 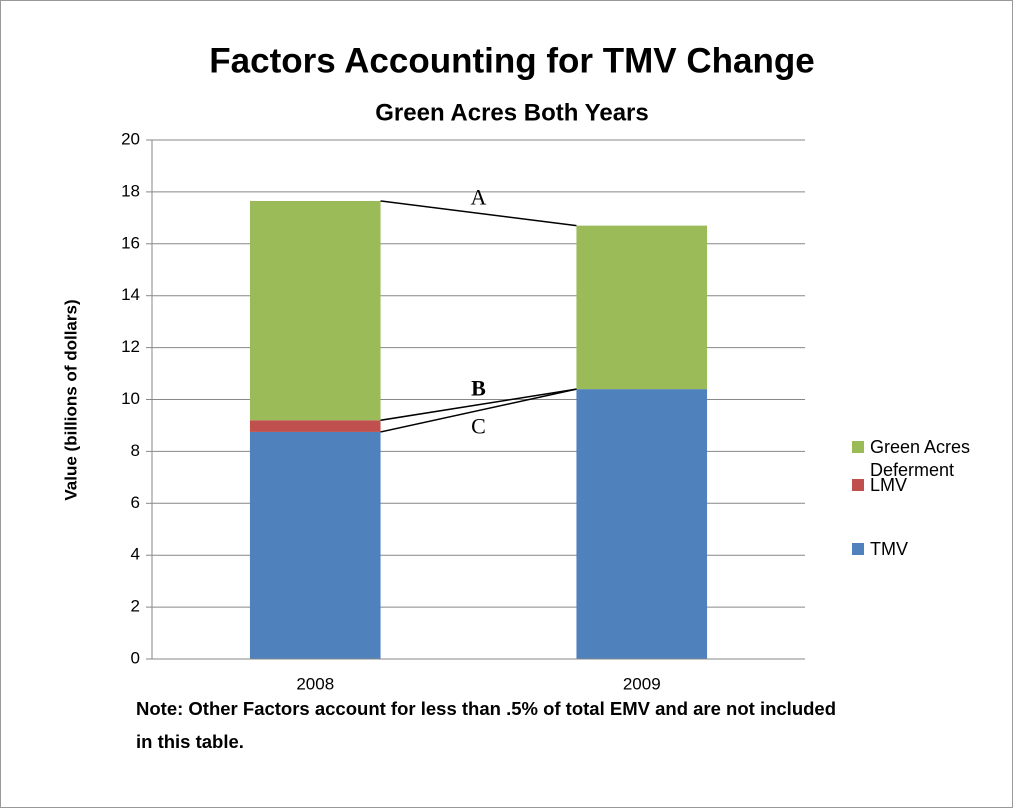 What do you see at coordinates (135, 450) in the screenshot?
I see `y-tick-label: 8` at bounding box center [135, 450].